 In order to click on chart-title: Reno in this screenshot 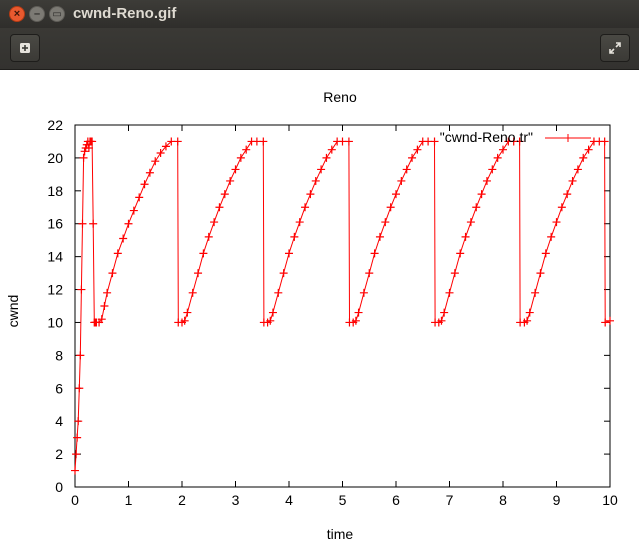, I will do `click(340, 97)`.